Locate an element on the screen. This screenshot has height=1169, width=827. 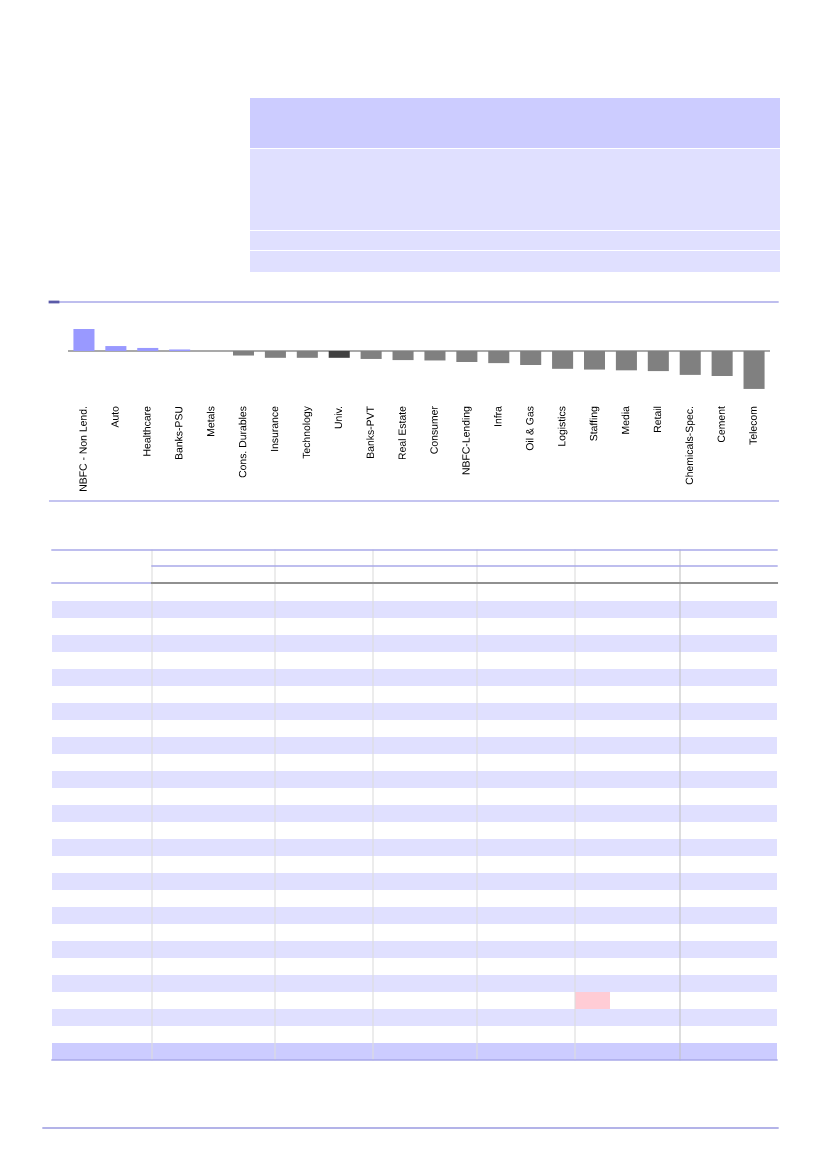
x-tick-label: Telecom is located at coordinates (753, 425).